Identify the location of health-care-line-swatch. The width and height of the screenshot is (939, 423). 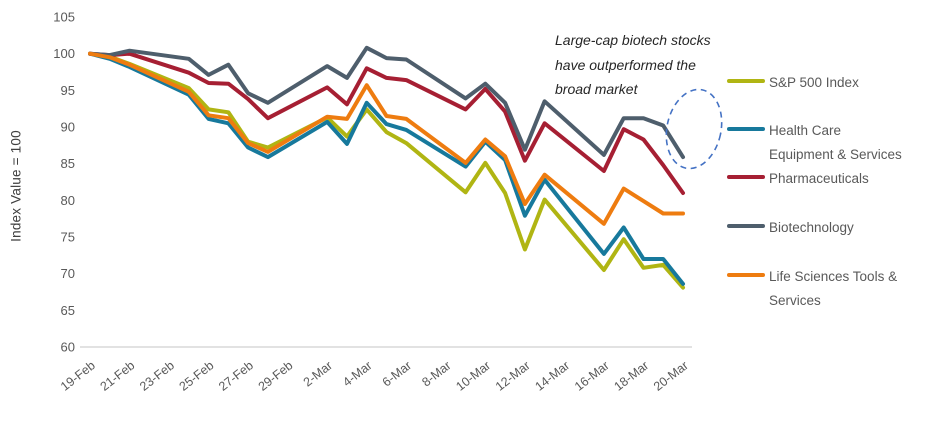
(746, 129).